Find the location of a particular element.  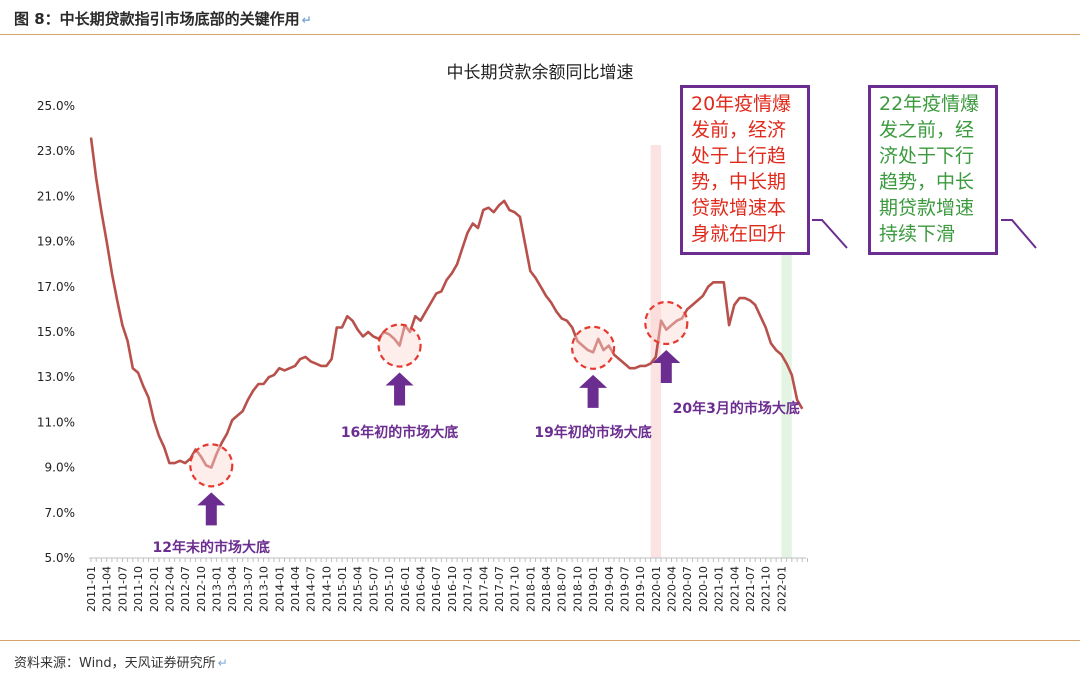

x-tick-label: 2020-01 is located at coordinates (656, 589).